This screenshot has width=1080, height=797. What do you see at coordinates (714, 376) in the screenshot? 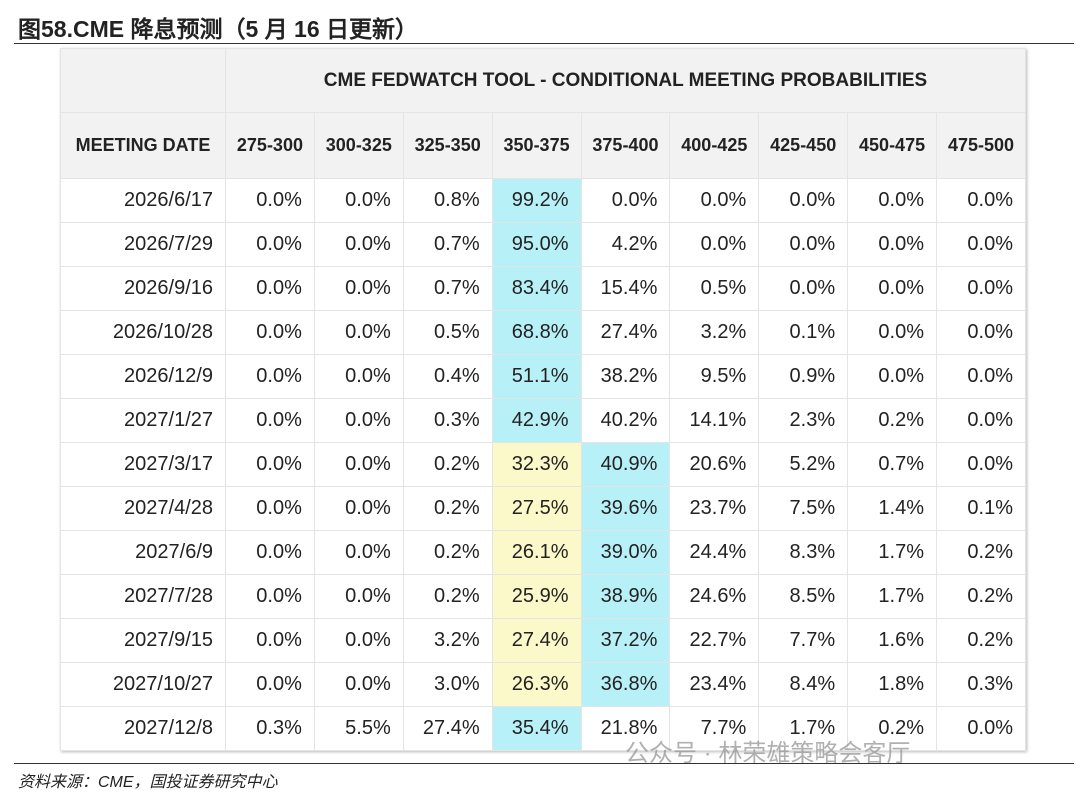
I see `probability-cell: 9.5%` at bounding box center [714, 376].